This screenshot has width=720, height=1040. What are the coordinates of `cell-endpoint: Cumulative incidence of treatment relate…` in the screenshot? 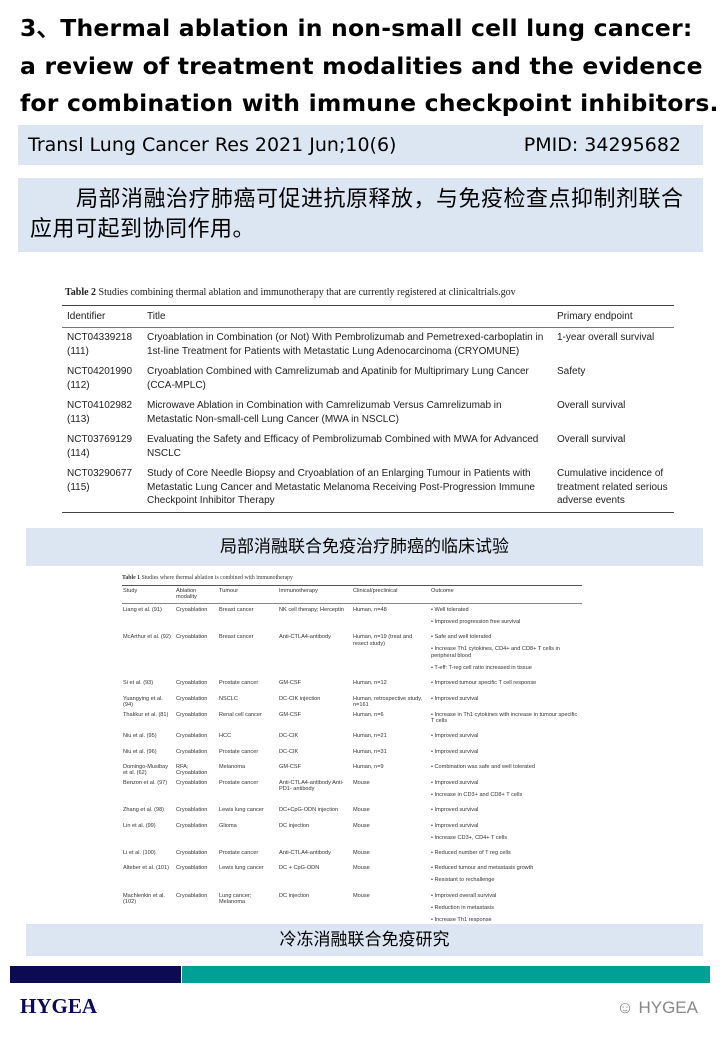 It's located at (612, 487).